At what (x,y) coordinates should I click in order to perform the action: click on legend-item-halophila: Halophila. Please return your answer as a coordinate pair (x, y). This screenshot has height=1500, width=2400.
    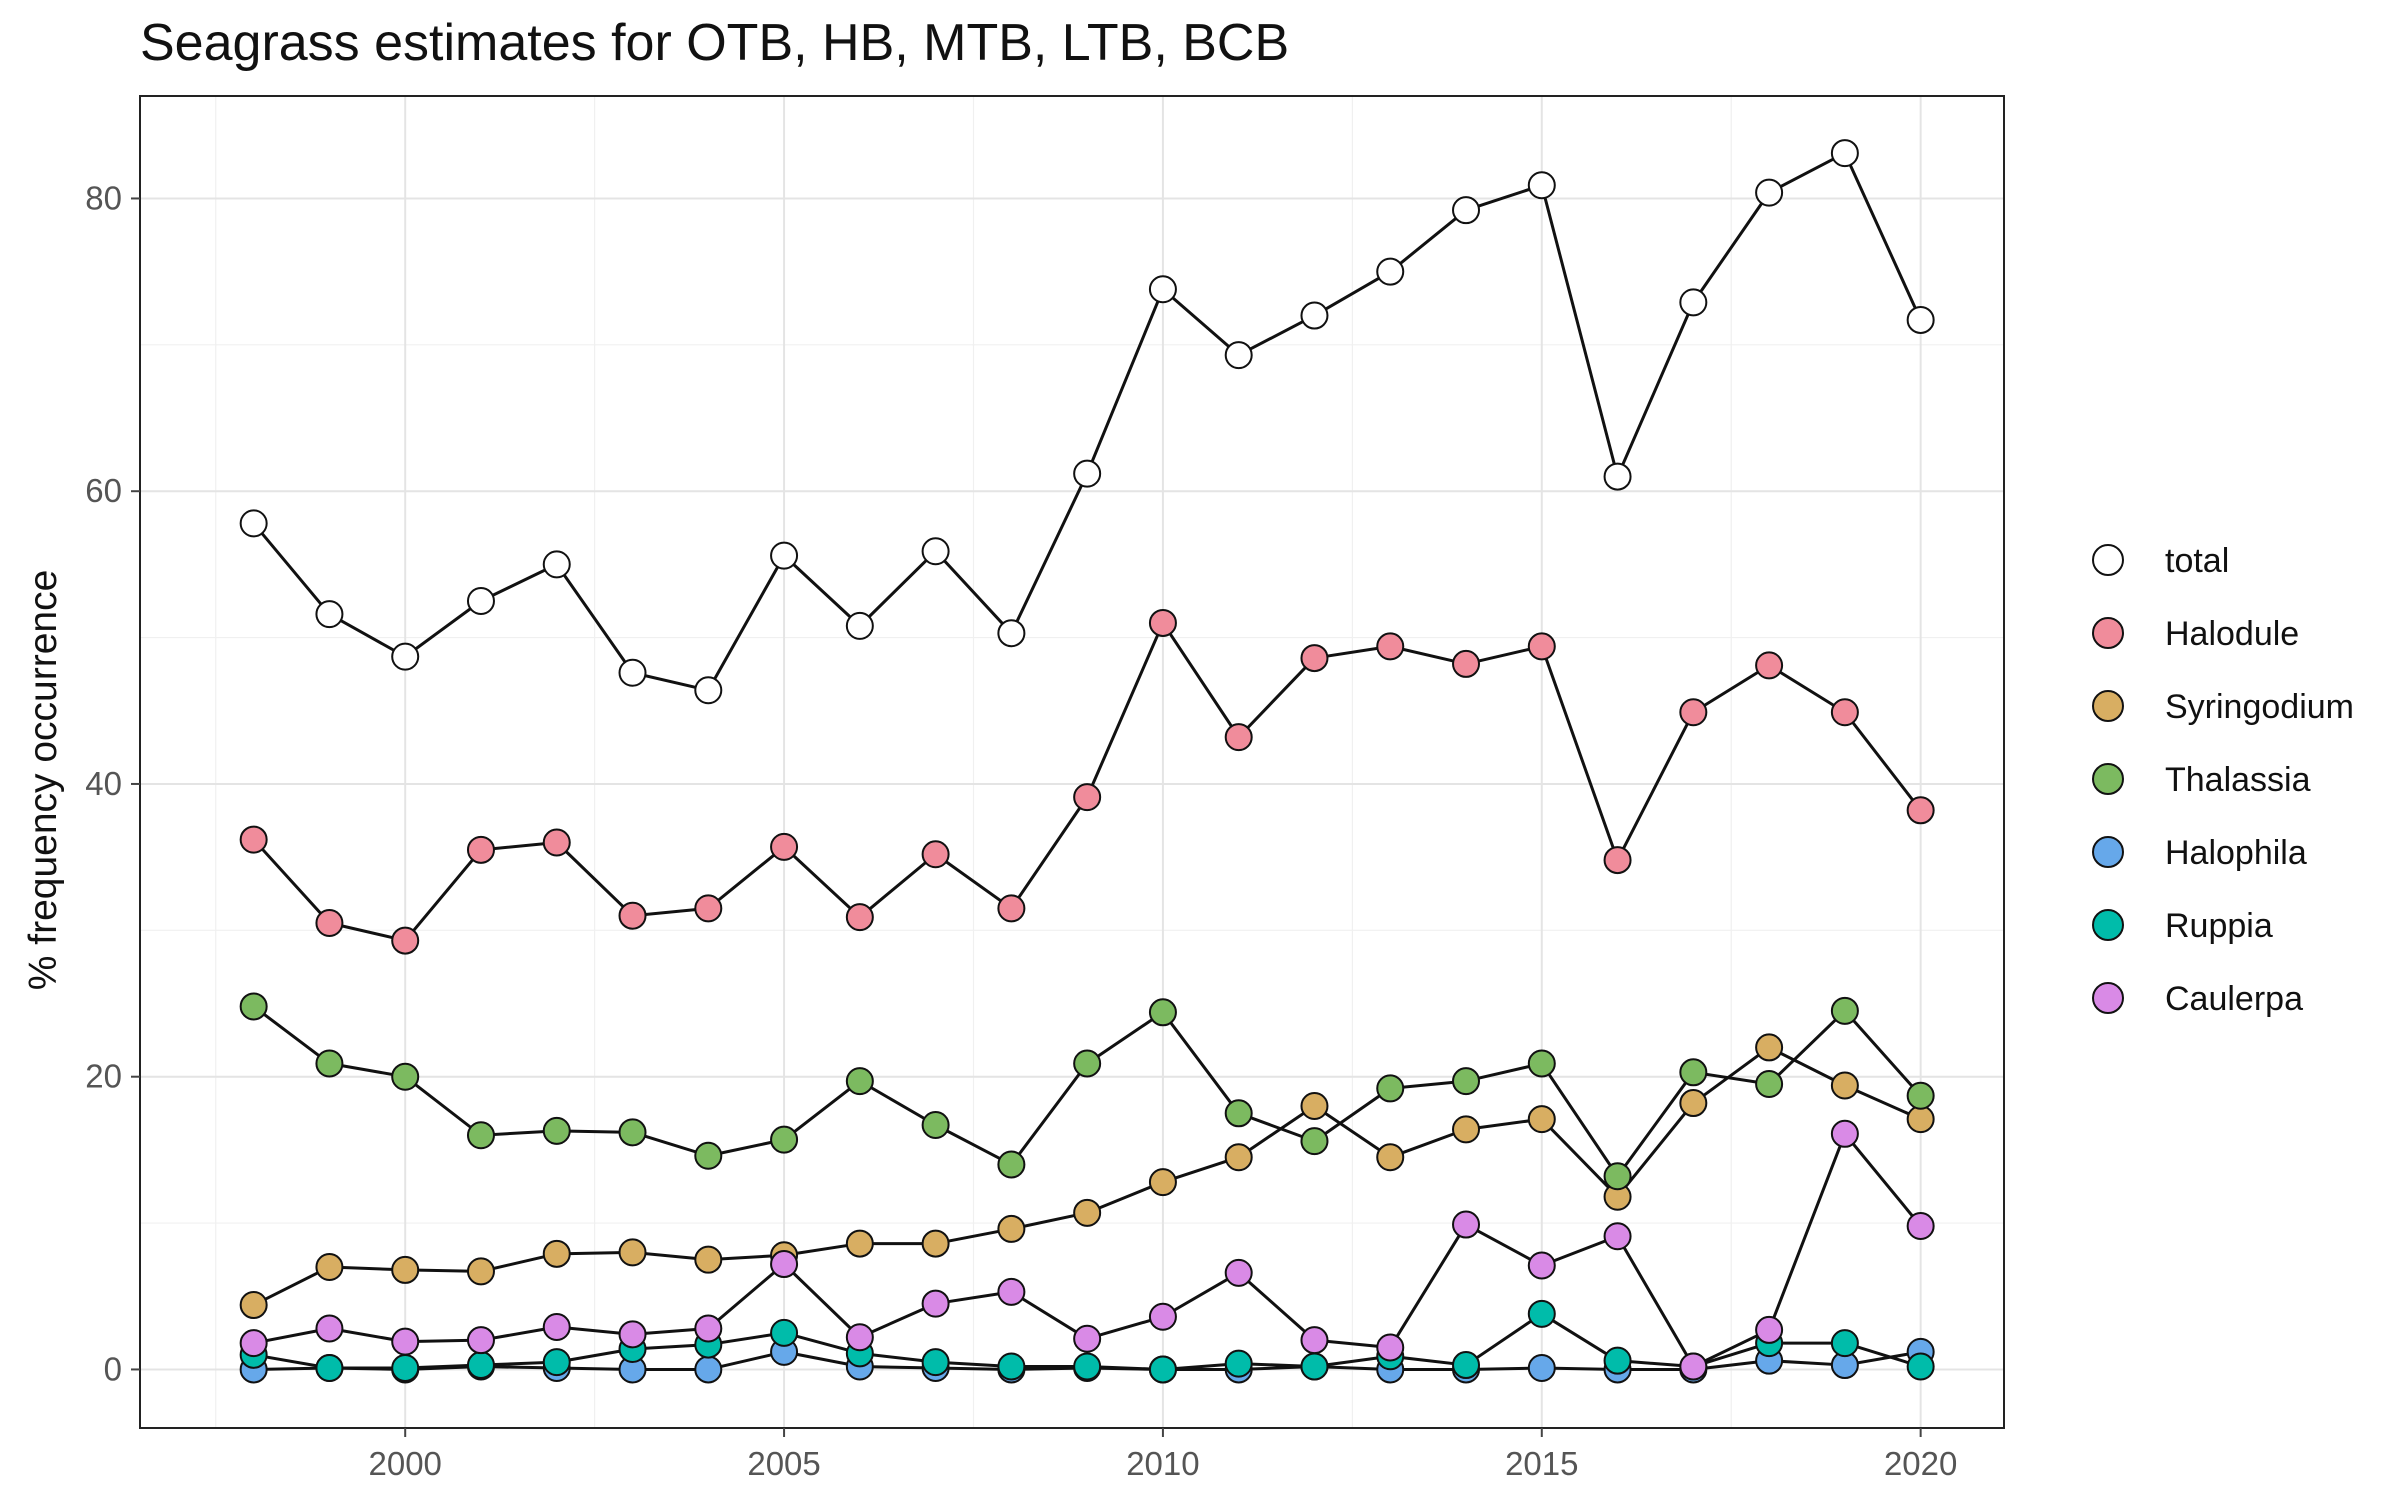
    Looking at the image, I should click on (2199, 853).